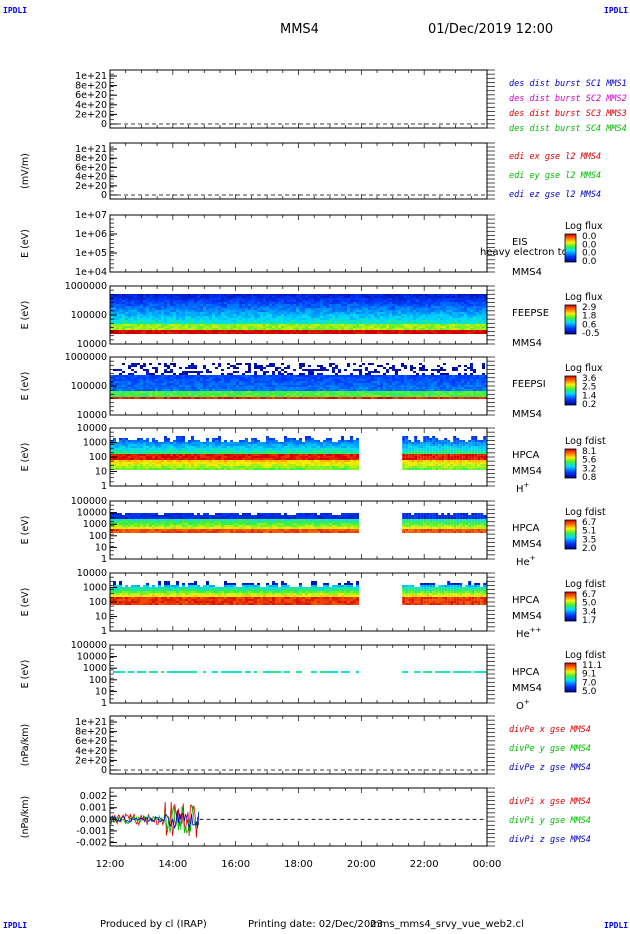  Describe the element at coordinates (570, 390) in the screenshot. I see `colorbar` at that location.